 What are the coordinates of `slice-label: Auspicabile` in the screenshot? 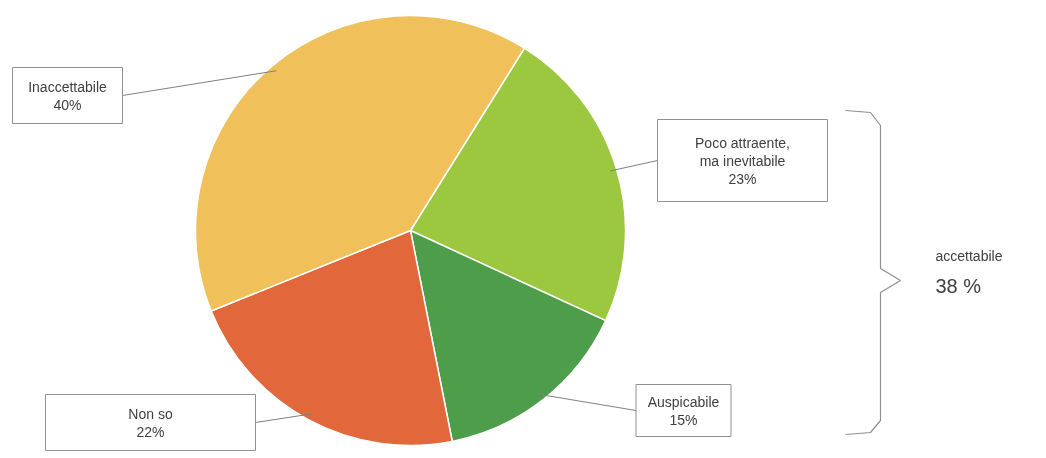 It's located at (683, 401).